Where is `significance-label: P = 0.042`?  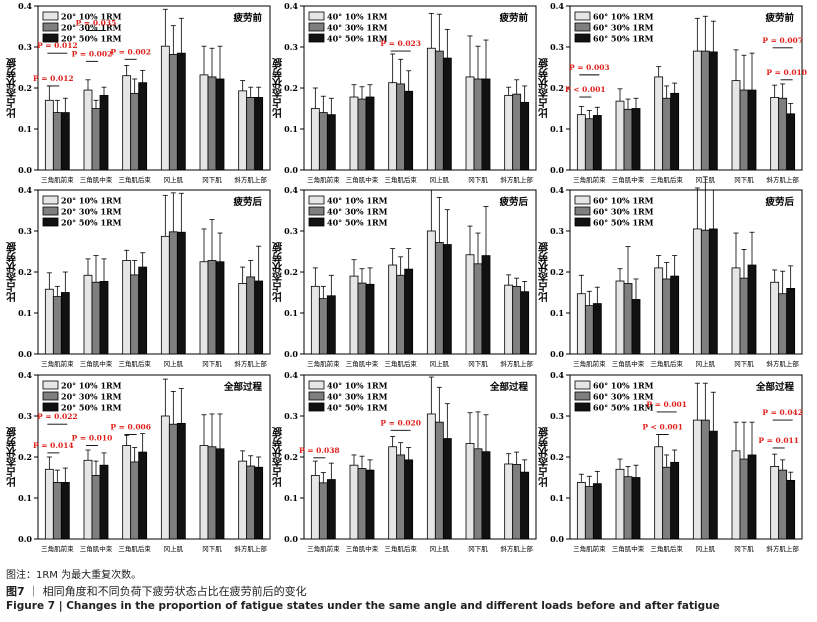
significance-label: P = 0.042 is located at coordinates (782, 412).